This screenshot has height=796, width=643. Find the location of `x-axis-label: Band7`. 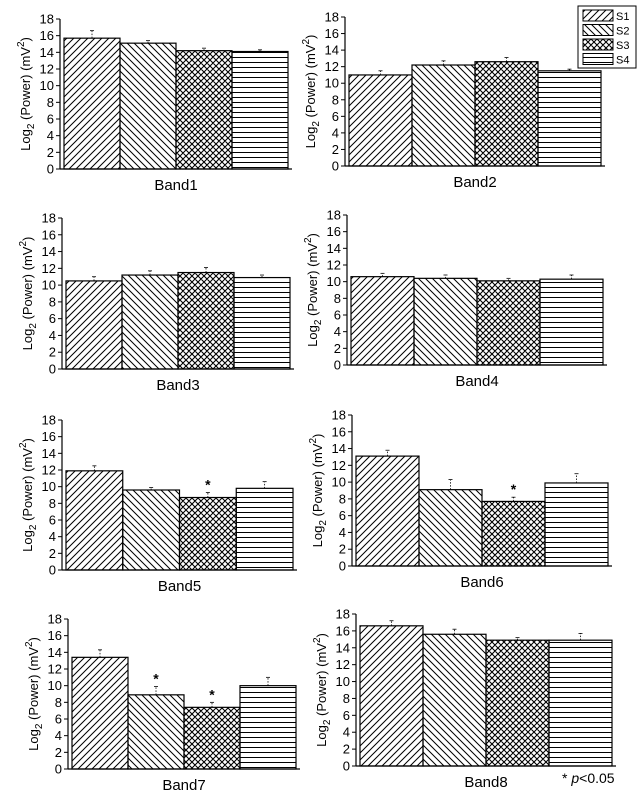

x-axis-label: Band7 is located at coordinates (183, 785).